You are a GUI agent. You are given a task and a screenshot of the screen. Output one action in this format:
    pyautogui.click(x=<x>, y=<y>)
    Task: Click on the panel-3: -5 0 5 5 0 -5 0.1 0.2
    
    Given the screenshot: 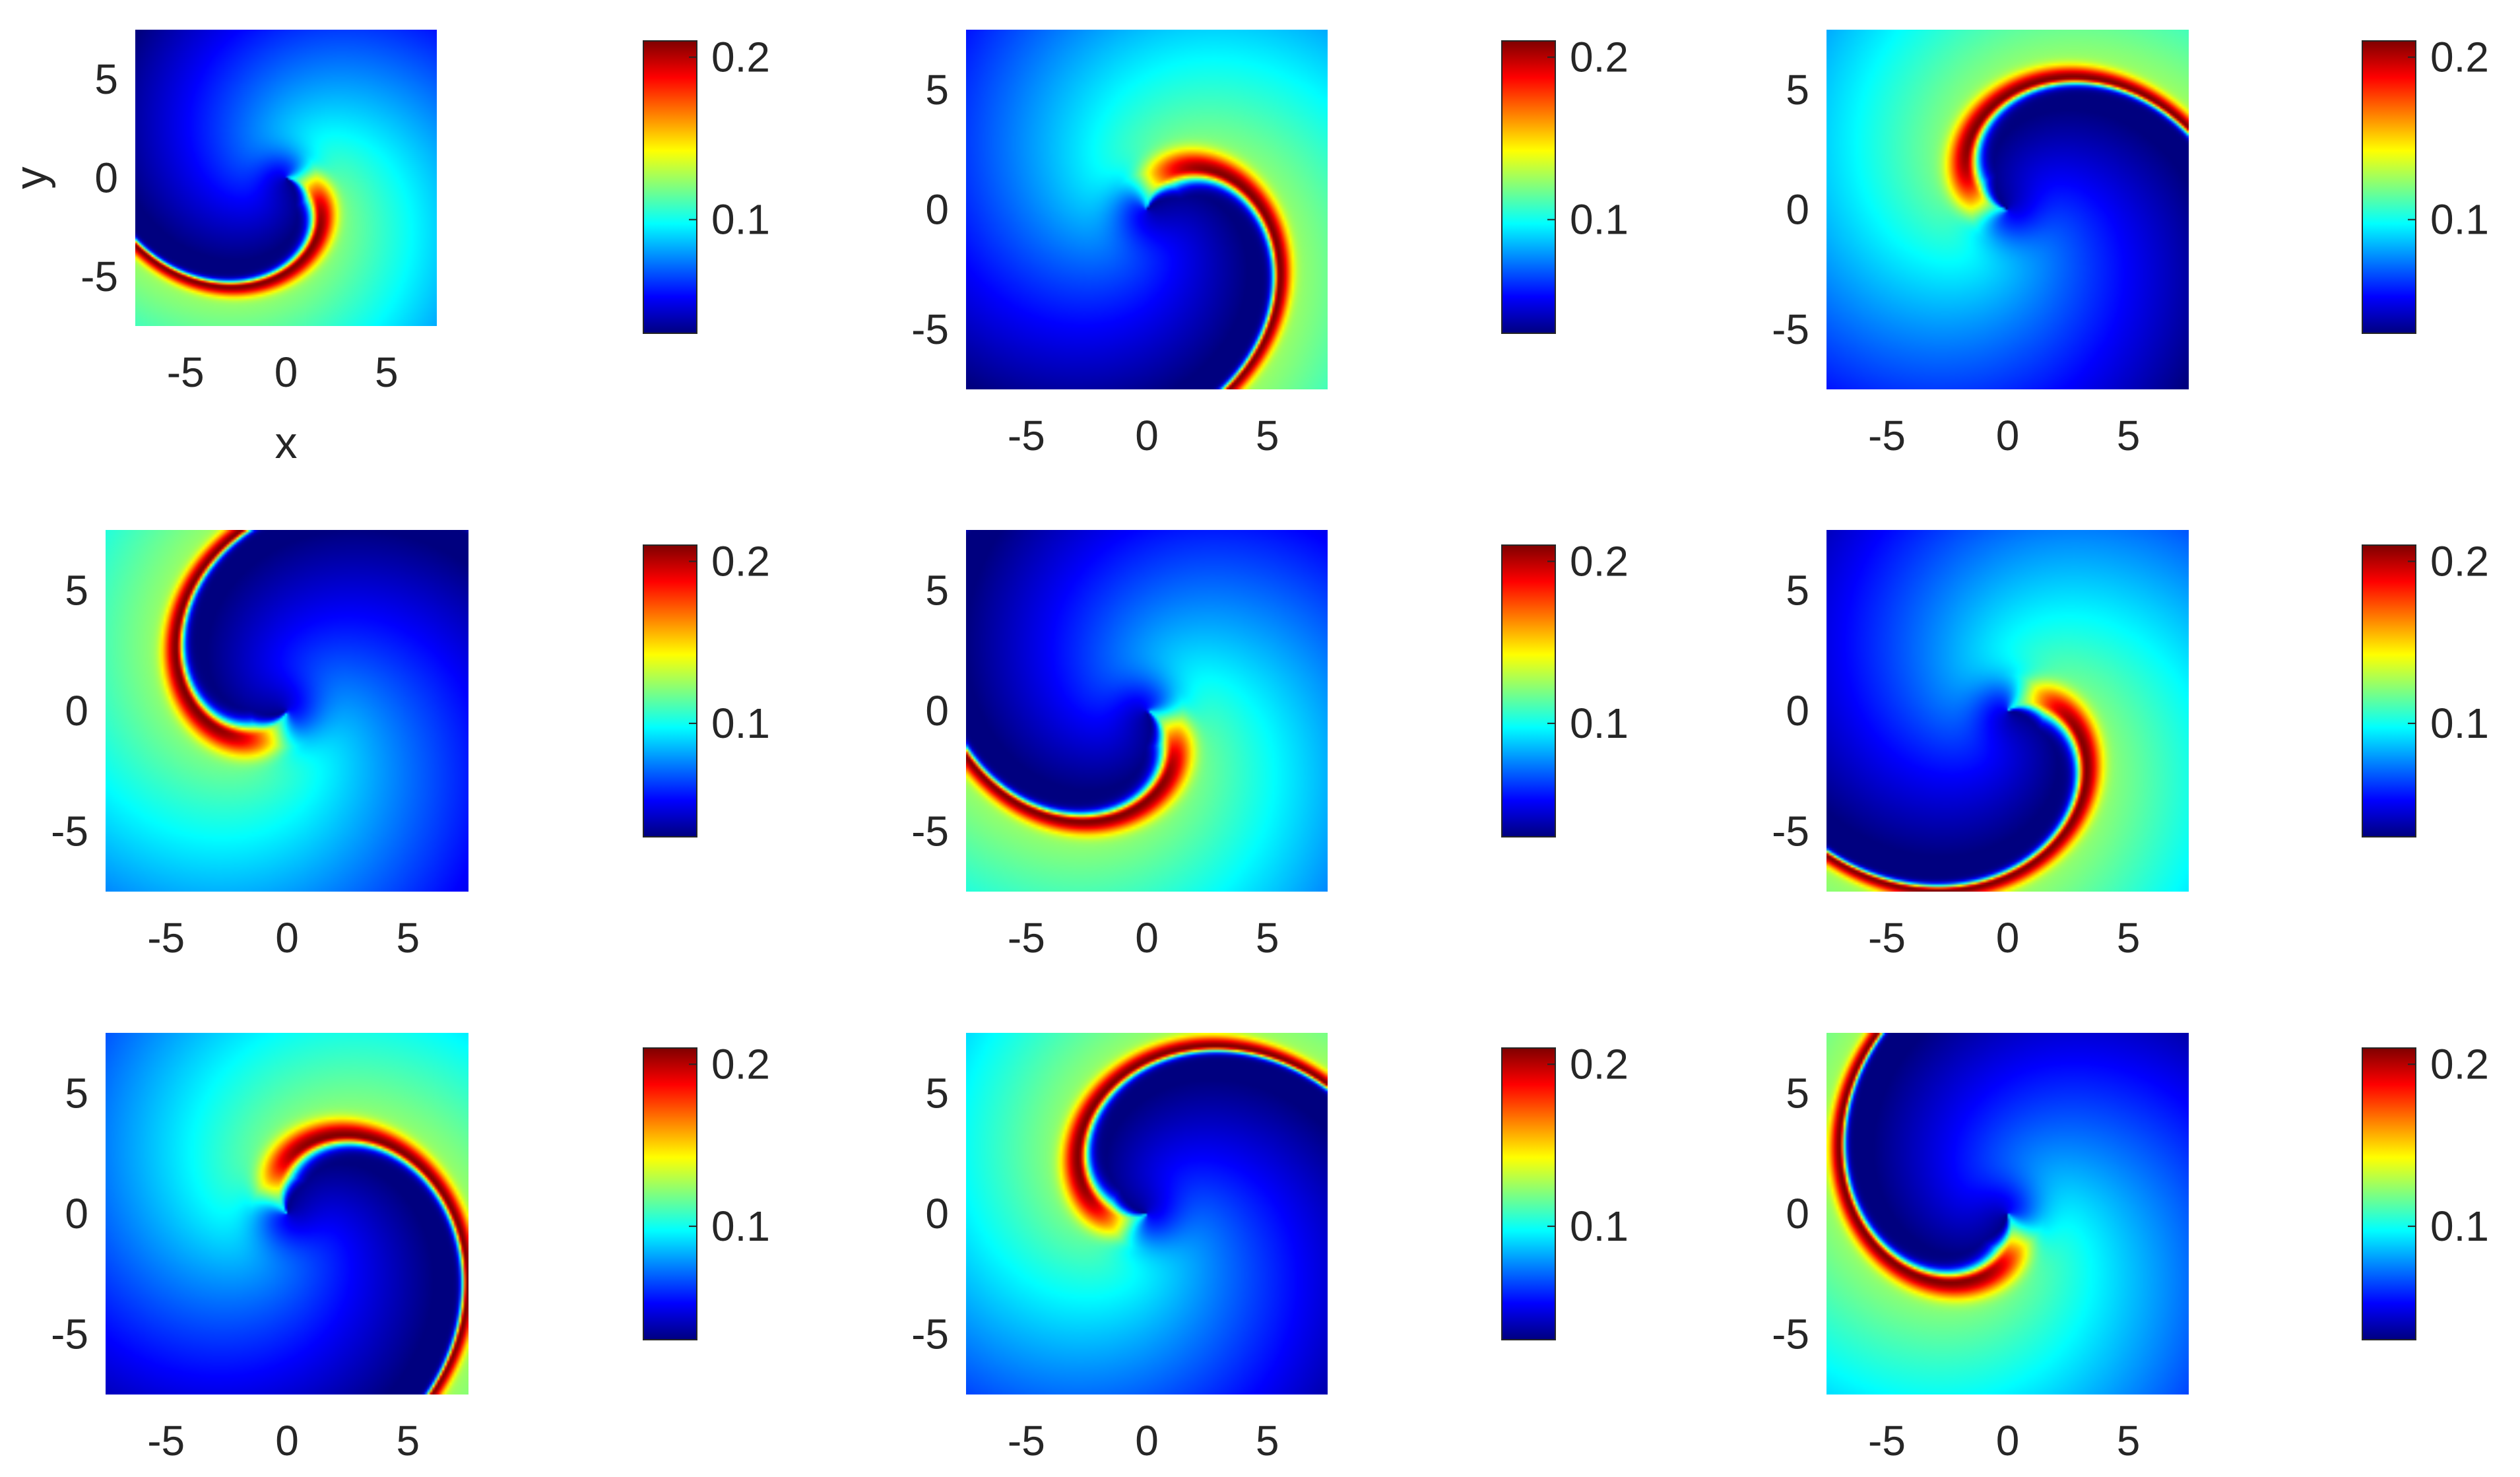 What is the action you would take?
    pyautogui.click(x=2130, y=244)
    